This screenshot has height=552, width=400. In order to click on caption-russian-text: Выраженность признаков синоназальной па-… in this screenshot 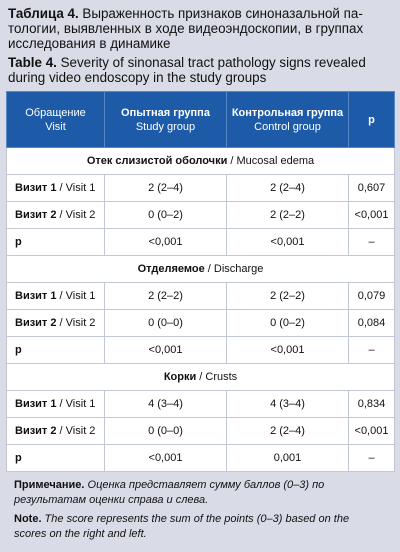, I will do `click(186, 28)`.